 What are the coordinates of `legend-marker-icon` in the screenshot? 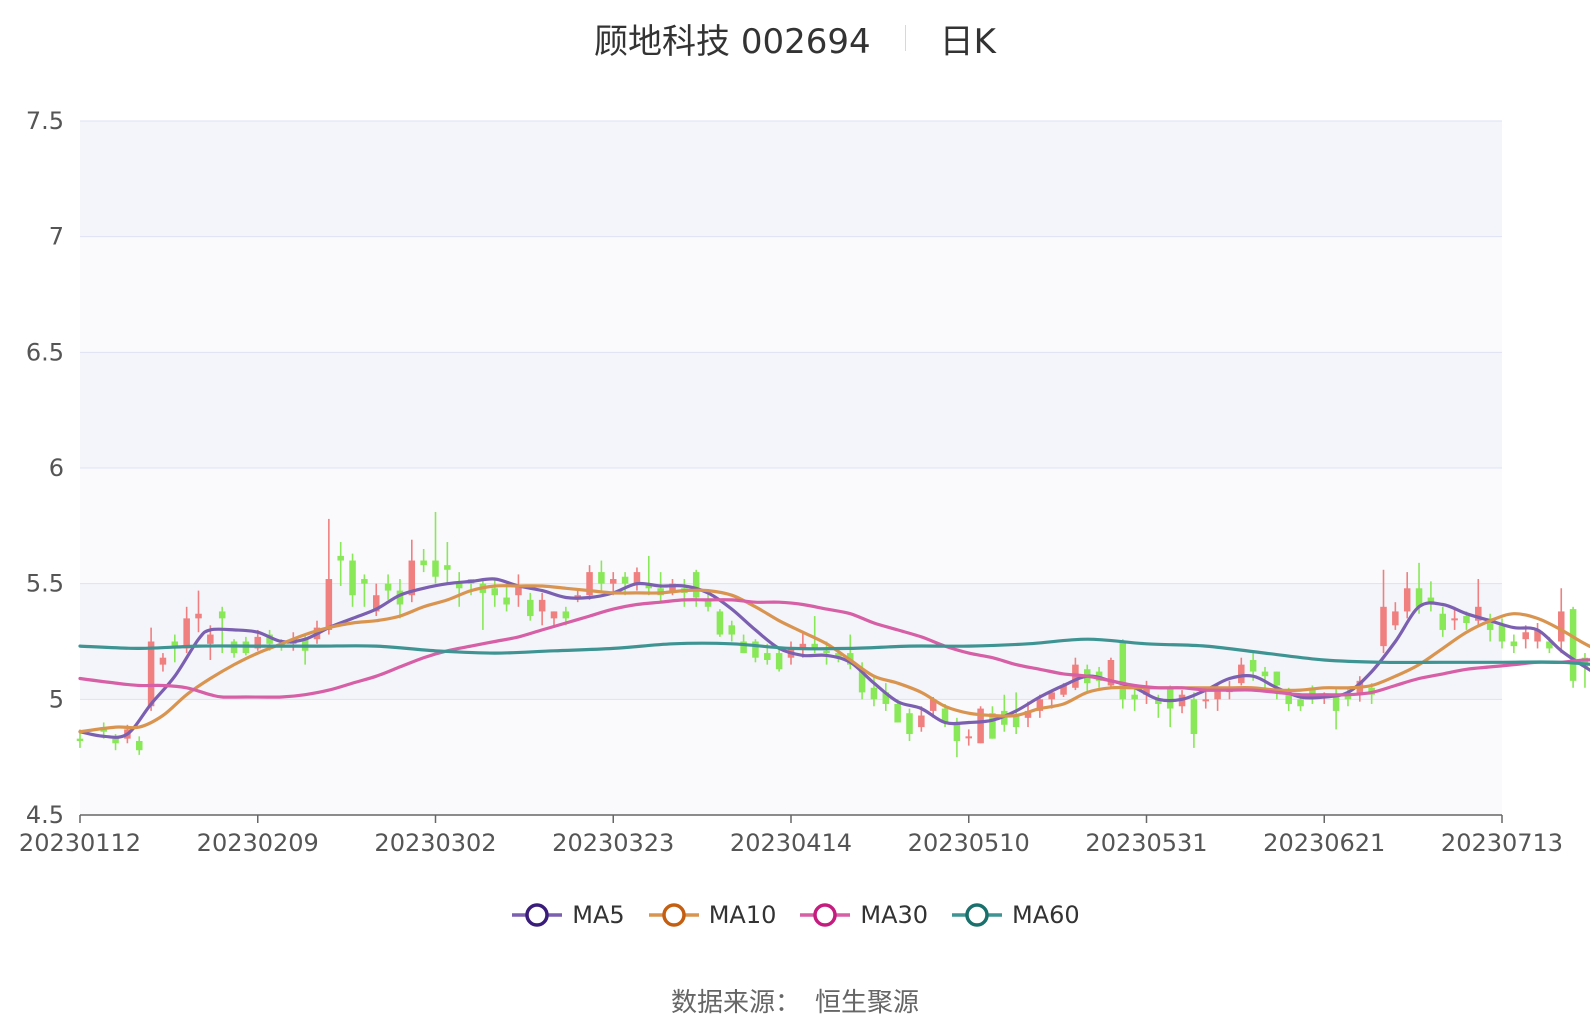 It's located at (673, 915).